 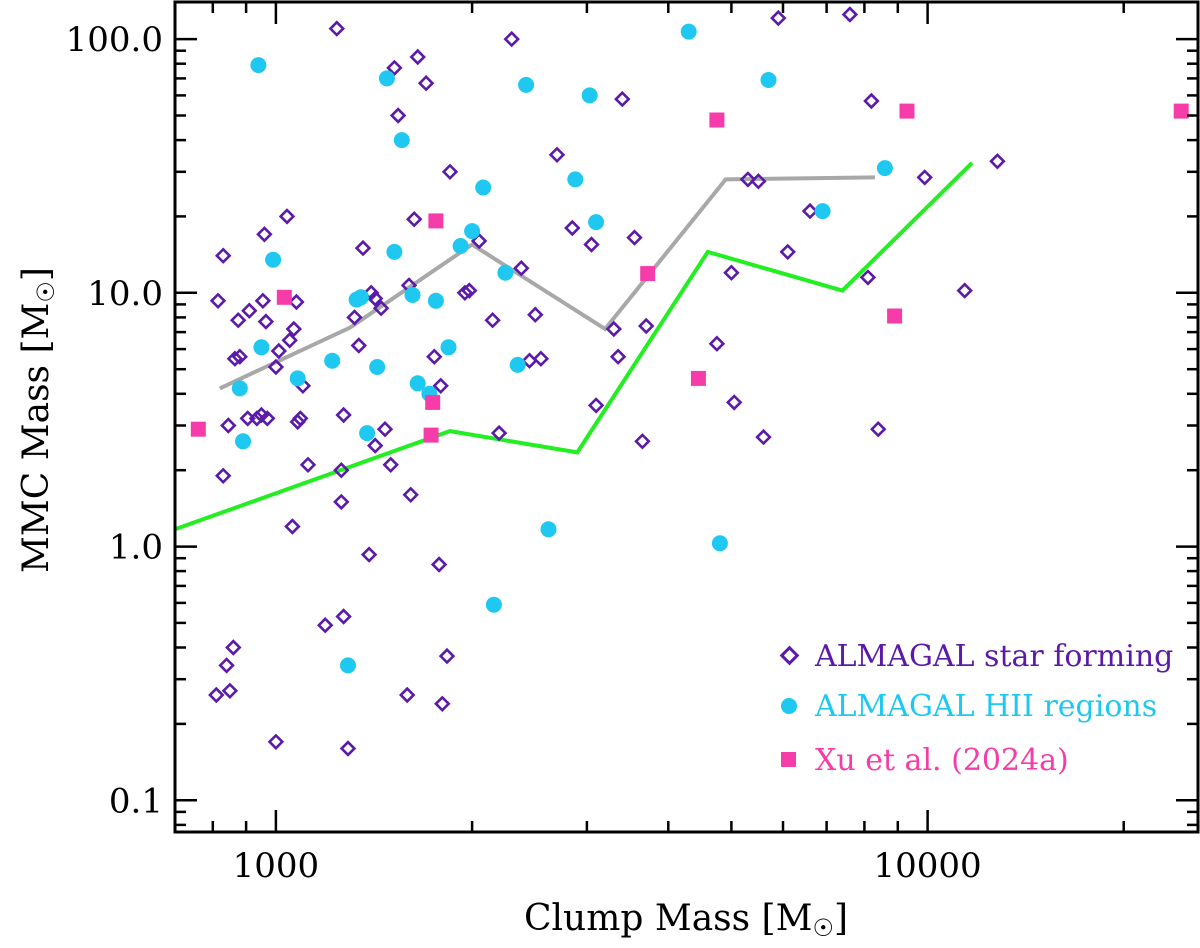 What do you see at coordinates (686, 920) in the screenshot?
I see `x-axis-title: Clump Mass [M☉]` at bounding box center [686, 920].